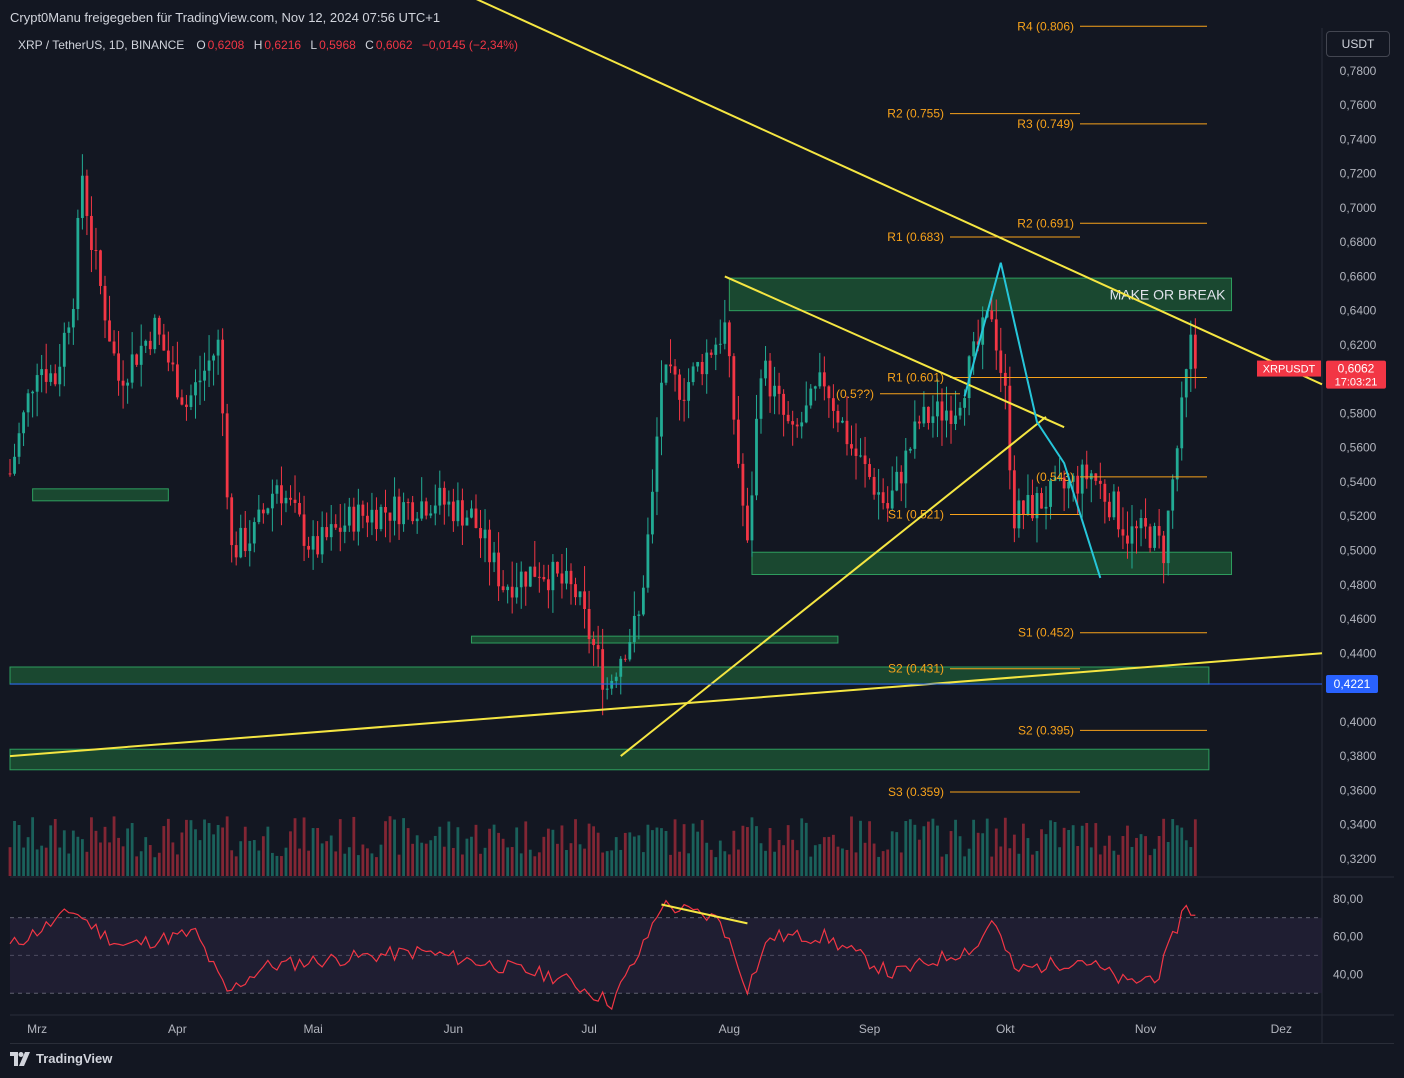  What do you see at coordinates (61, 1058) in the screenshot?
I see `tradingview-logo: TradingView` at bounding box center [61, 1058].